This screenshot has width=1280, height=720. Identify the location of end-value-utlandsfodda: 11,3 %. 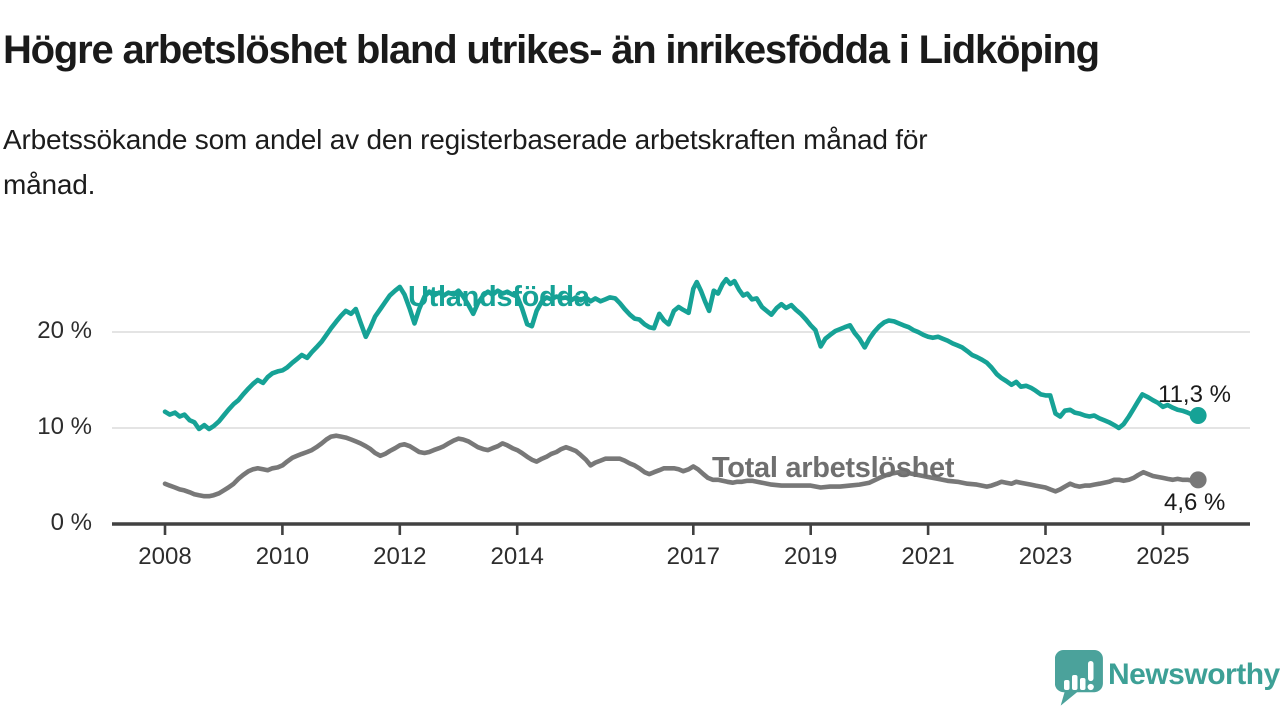
(1194, 394).